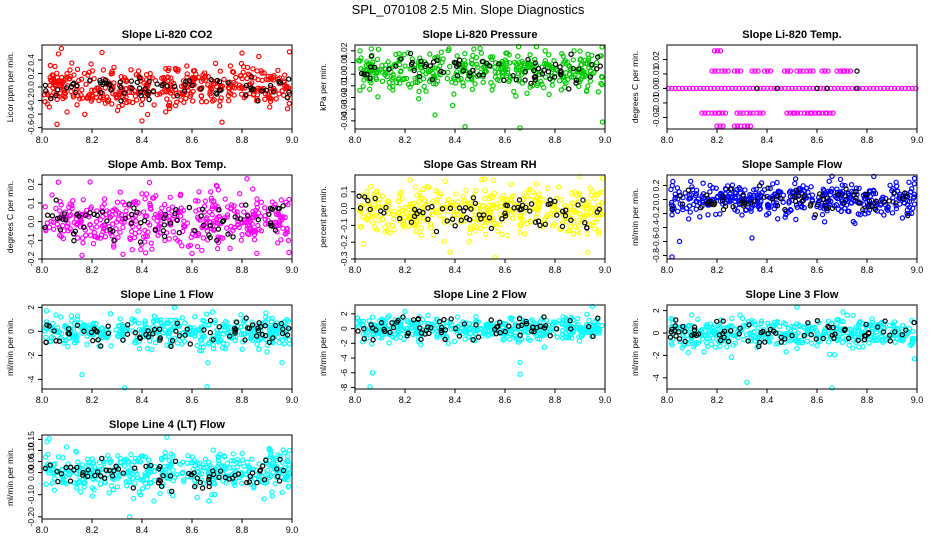  I want to click on x-tick-label: 9.0, so click(605, 140).